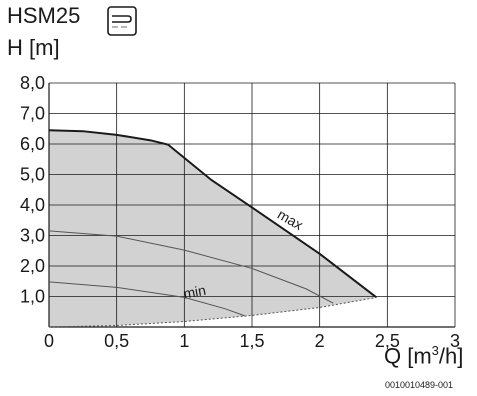 This screenshot has width=477, height=396. What do you see at coordinates (320, 341) in the screenshot?
I see `x-tick-label: 2` at bounding box center [320, 341].